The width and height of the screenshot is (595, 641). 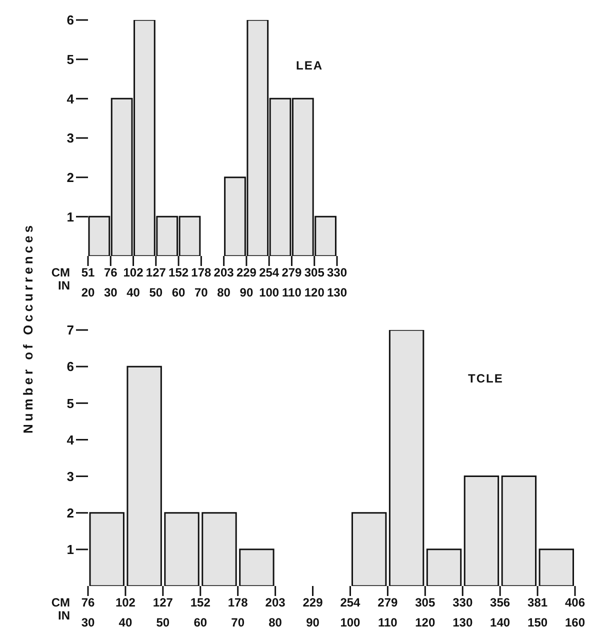 I want to click on y-tick-label: 7, so click(x=70, y=330).